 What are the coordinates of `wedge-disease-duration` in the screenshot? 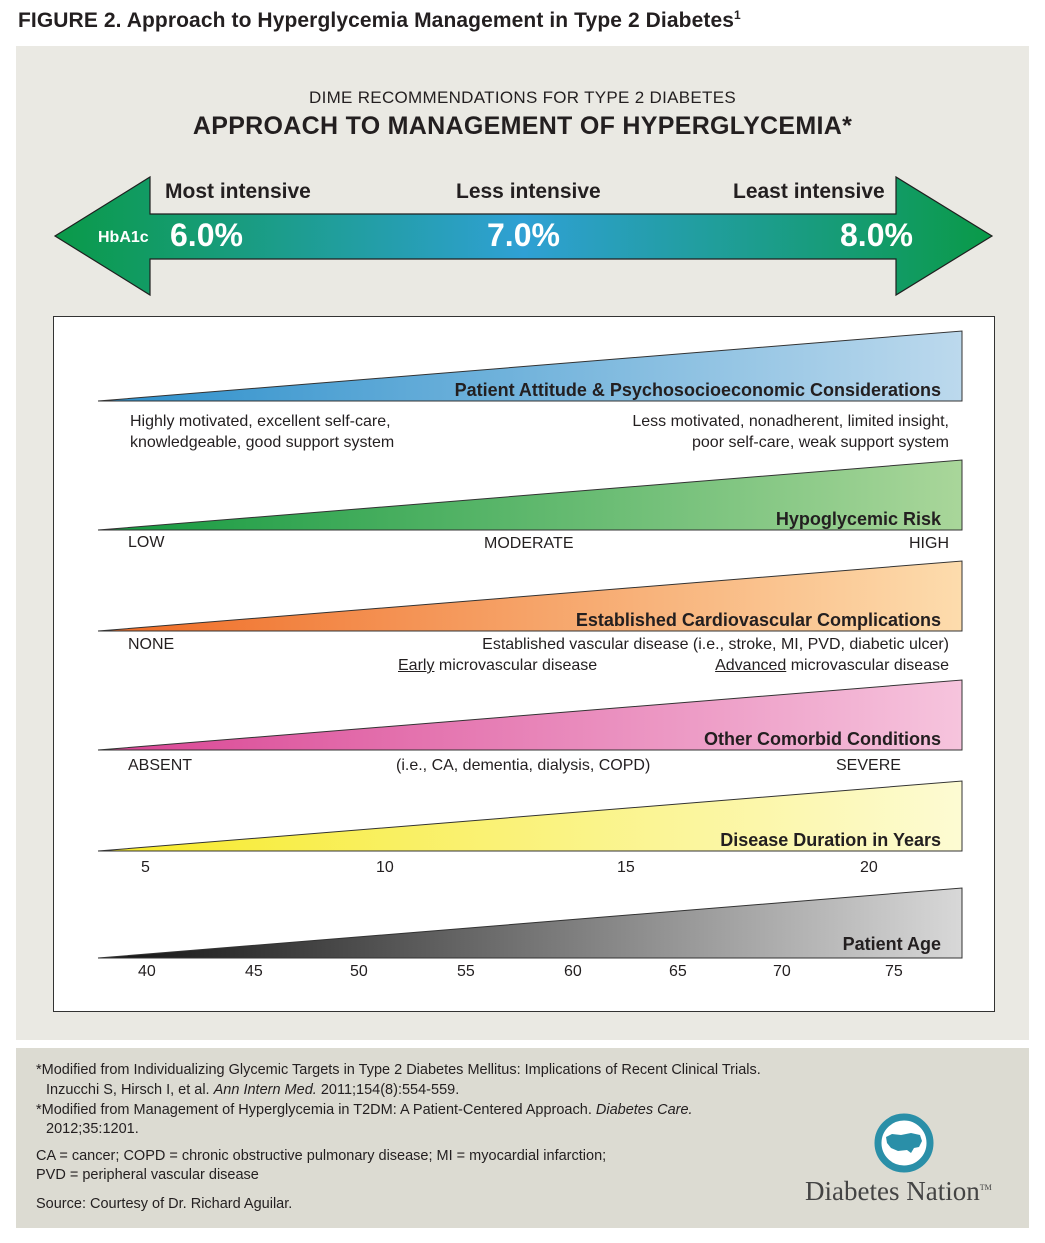 It's located at (530, 816).